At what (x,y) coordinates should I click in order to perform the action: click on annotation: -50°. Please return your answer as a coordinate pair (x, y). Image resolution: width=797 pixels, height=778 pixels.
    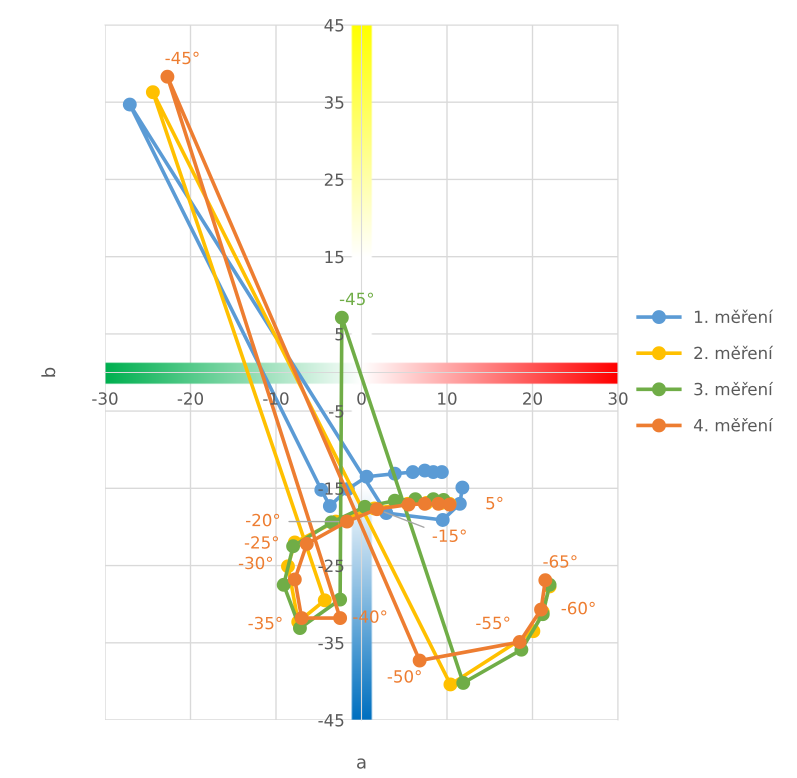
    Looking at the image, I should click on (404, 676).